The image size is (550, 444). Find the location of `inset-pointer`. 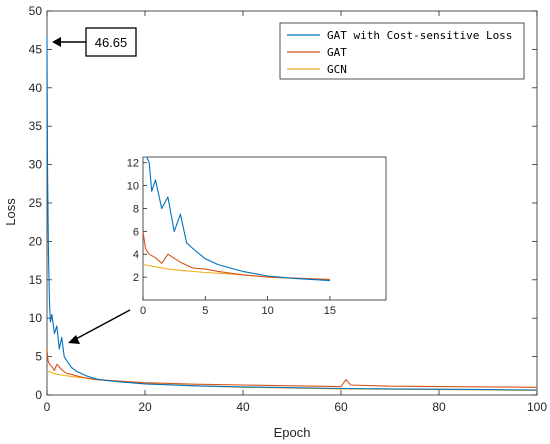

inset-pointer is located at coordinates (99, 326).